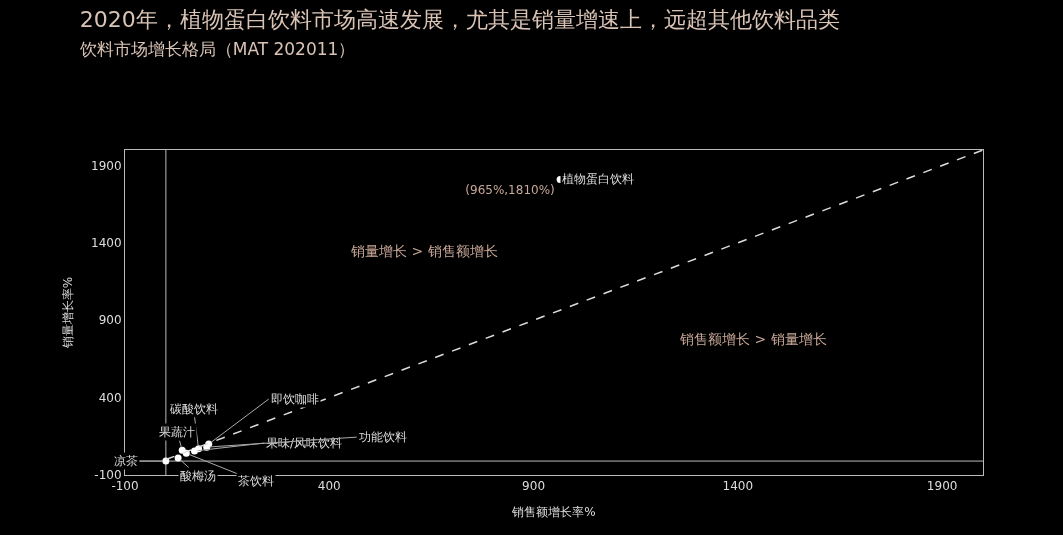  What do you see at coordinates (177, 432) in the screenshot?
I see `series-label: 果蔬汁` at bounding box center [177, 432].